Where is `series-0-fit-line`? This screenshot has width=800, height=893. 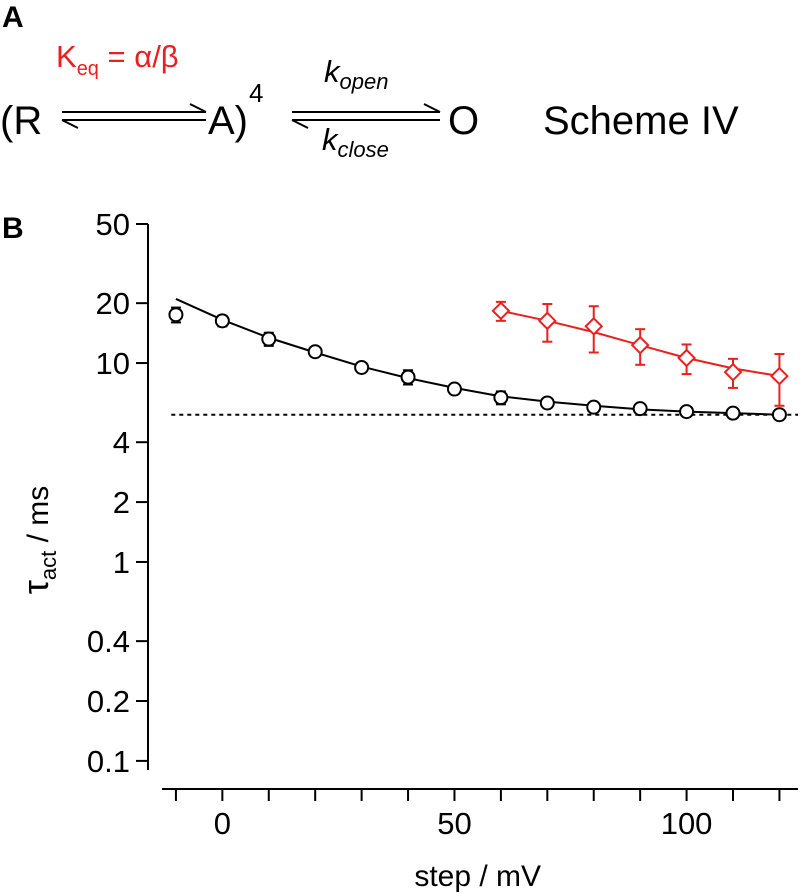 series-0-fit-line is located at coordinates (477, 357).